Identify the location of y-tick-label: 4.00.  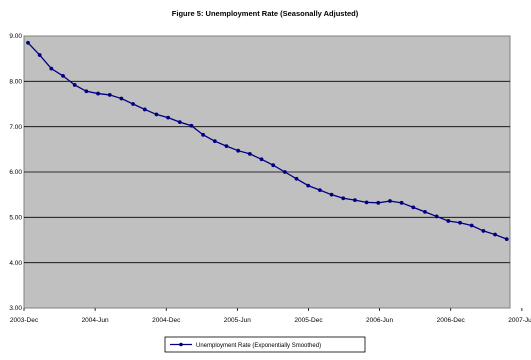
(15, 263).